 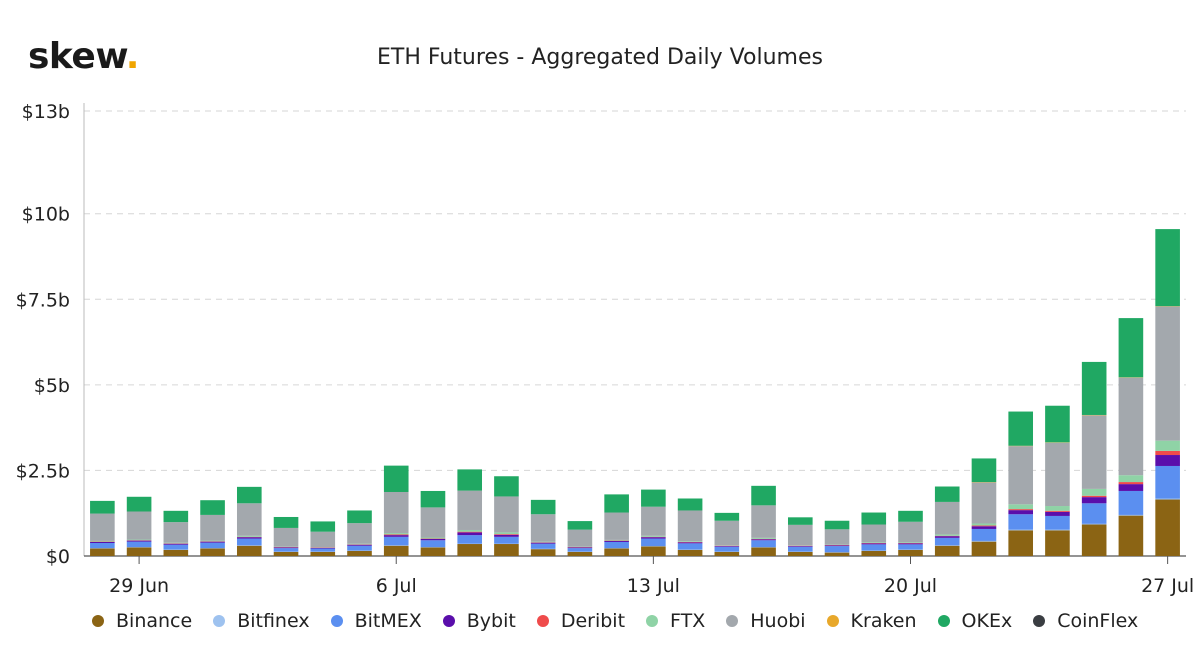 I want to click on legend-label: Huobi, so click(x=778, y=621).